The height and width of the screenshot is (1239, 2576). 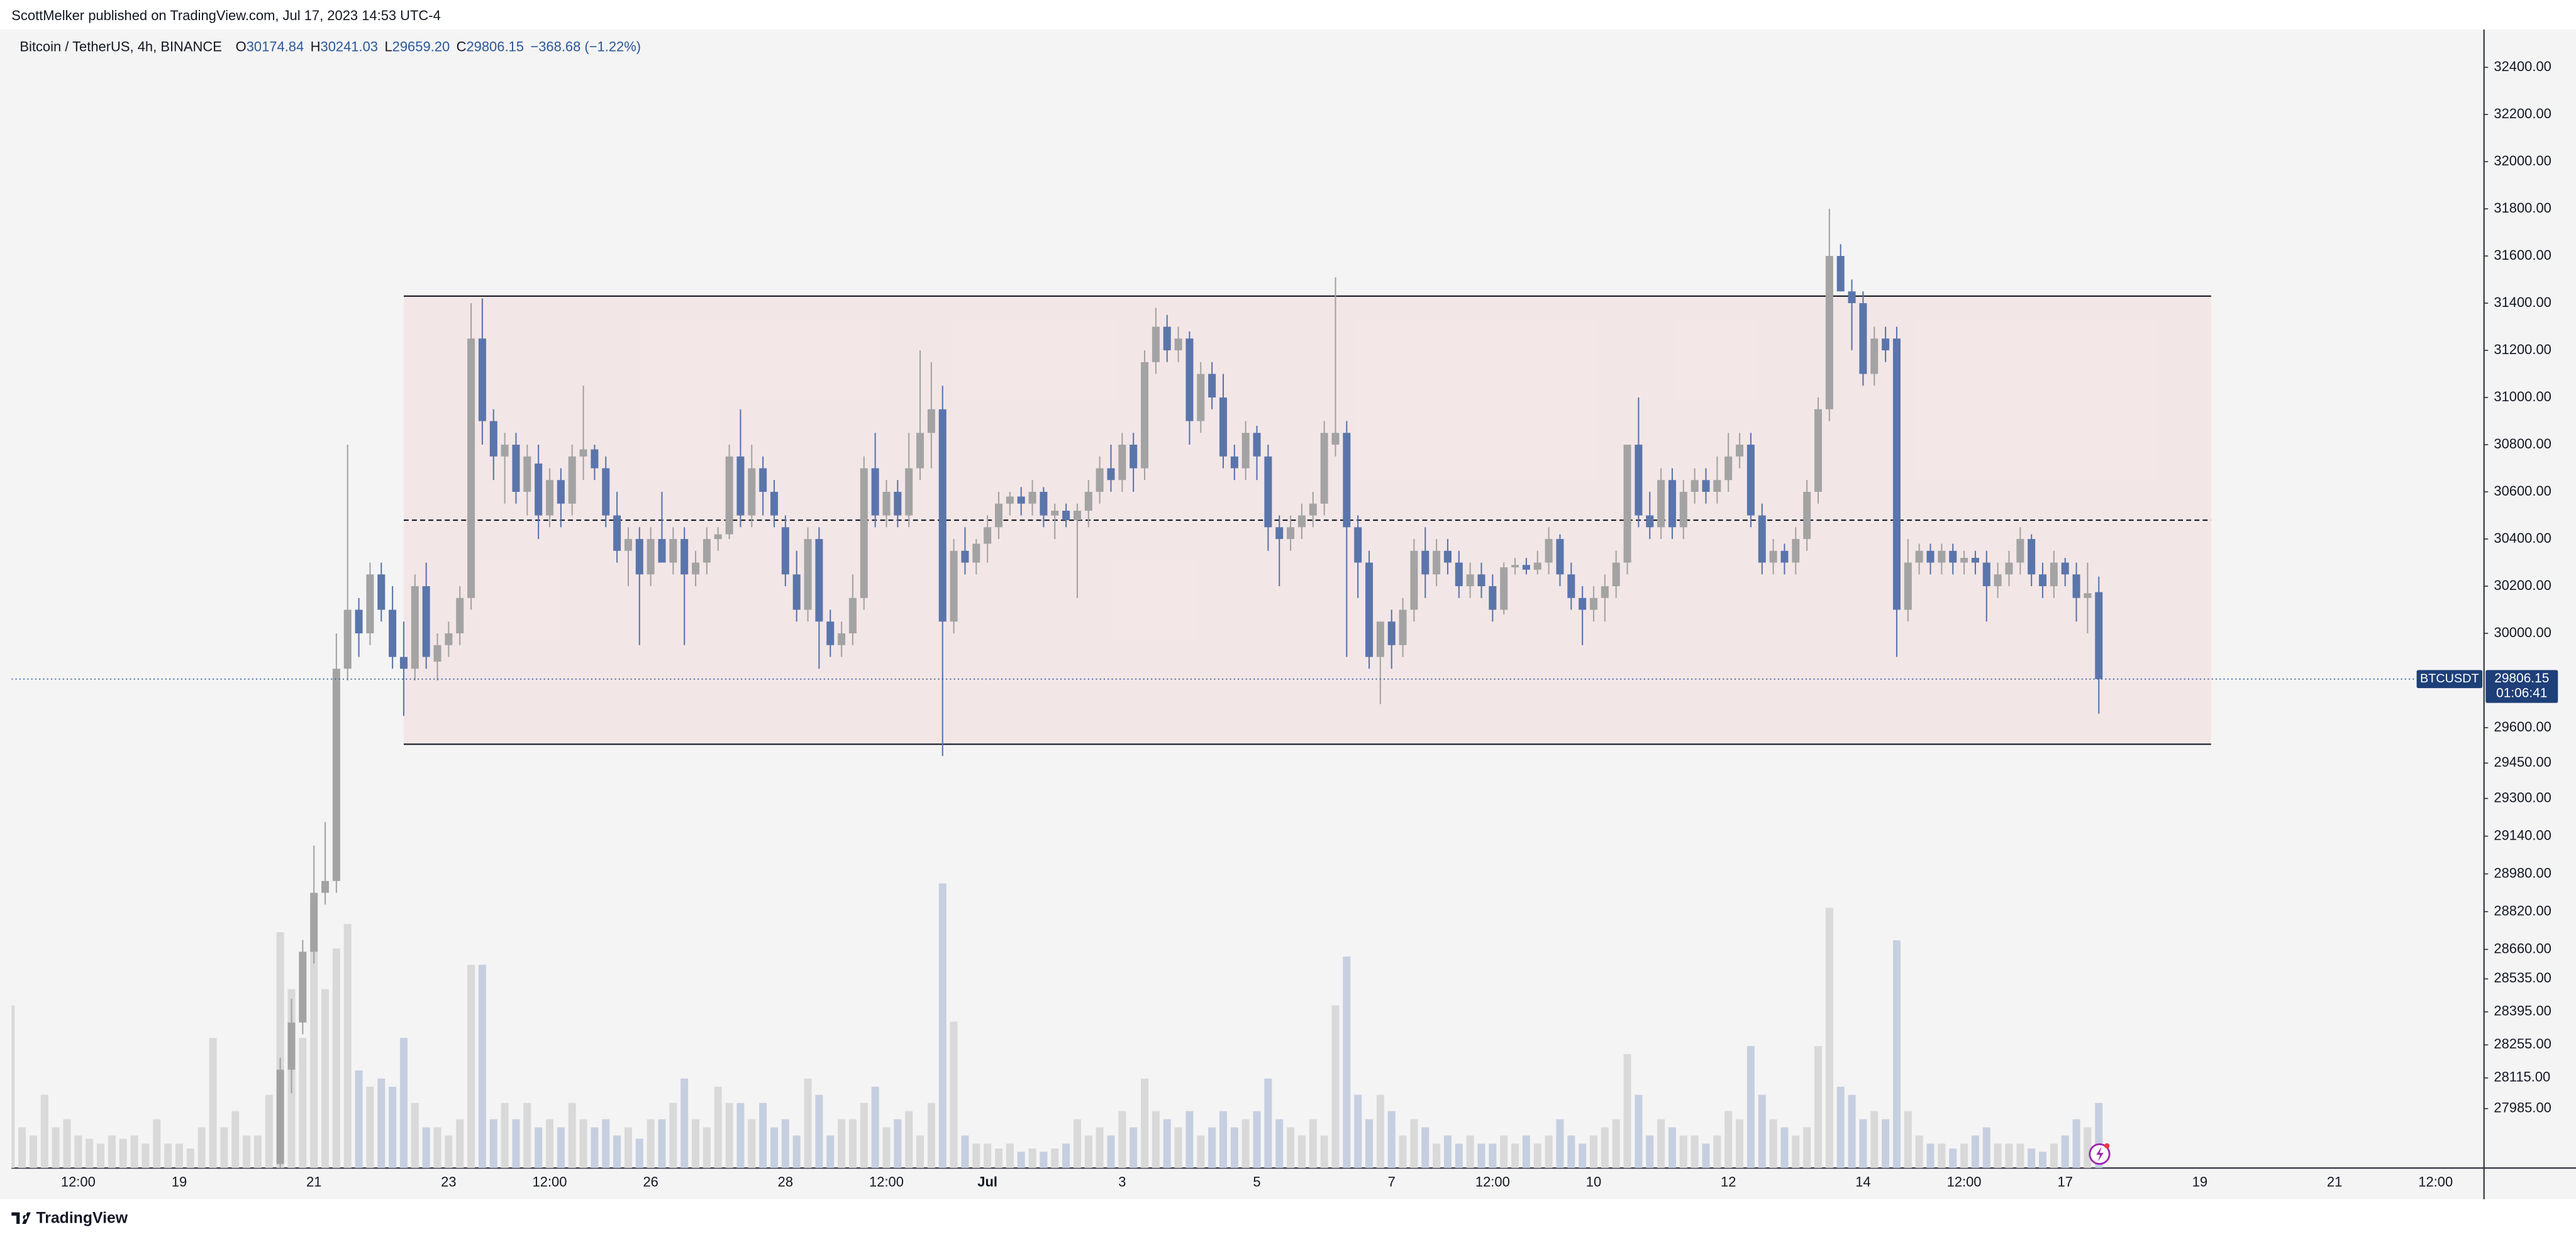 I want to click on x-tick-label: 23, so click(x=448, y=1181).